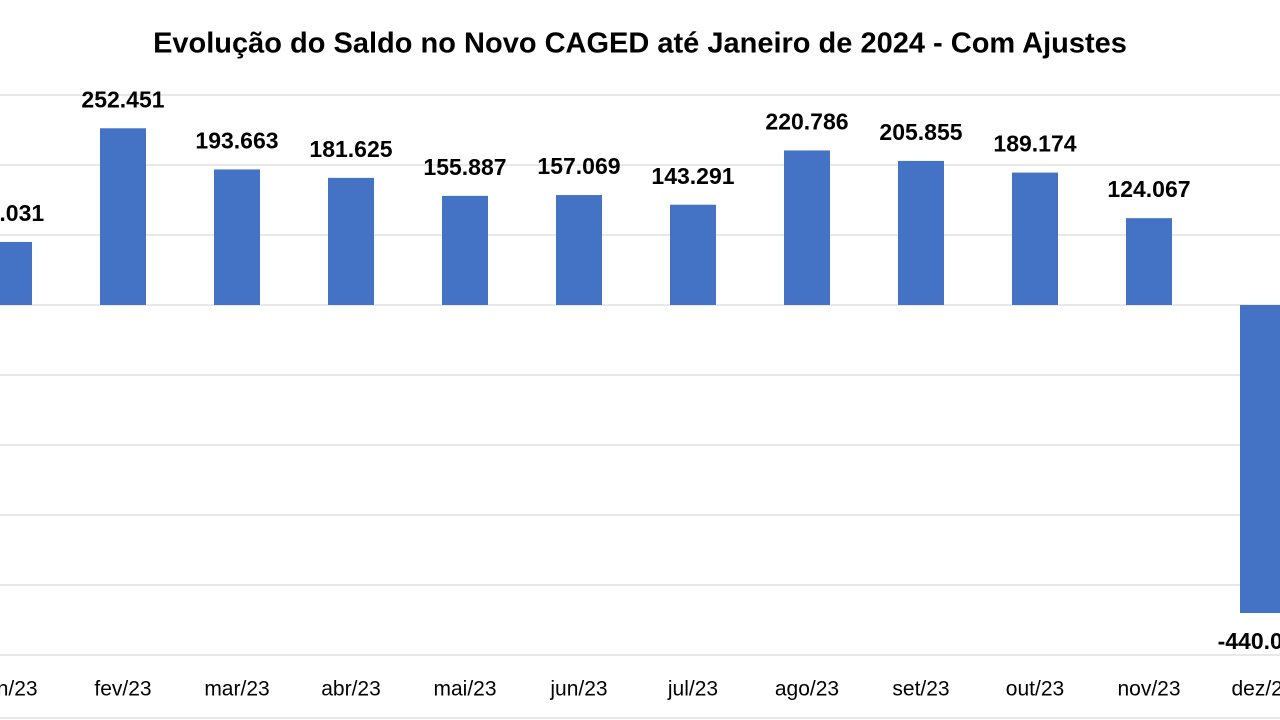 This screenshot has width=1280, height=720. I want to click on x-tick-label: dez/23, so click(1255, 689).